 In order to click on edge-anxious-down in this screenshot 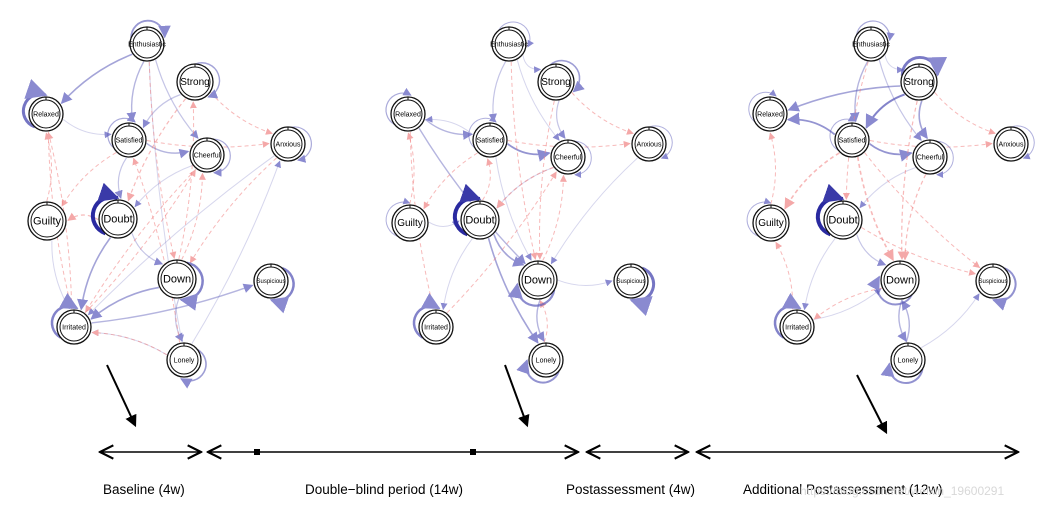, I will do `click(594, 211)`.